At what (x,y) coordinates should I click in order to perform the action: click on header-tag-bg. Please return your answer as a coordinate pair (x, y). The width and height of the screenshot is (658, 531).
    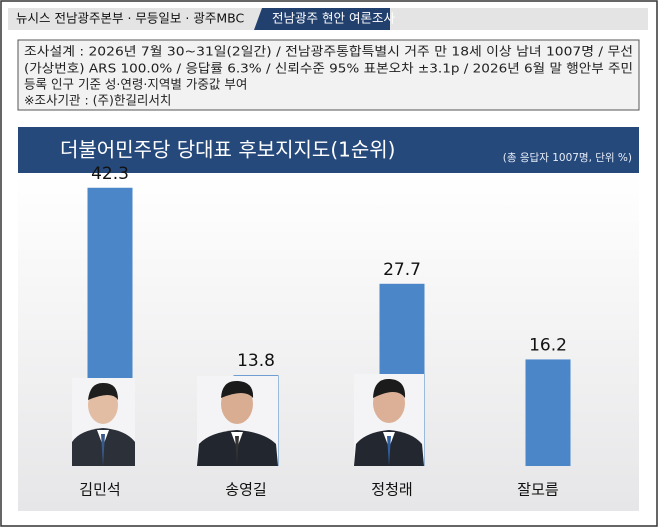
    Looking at the image, I should click on (322, 19).